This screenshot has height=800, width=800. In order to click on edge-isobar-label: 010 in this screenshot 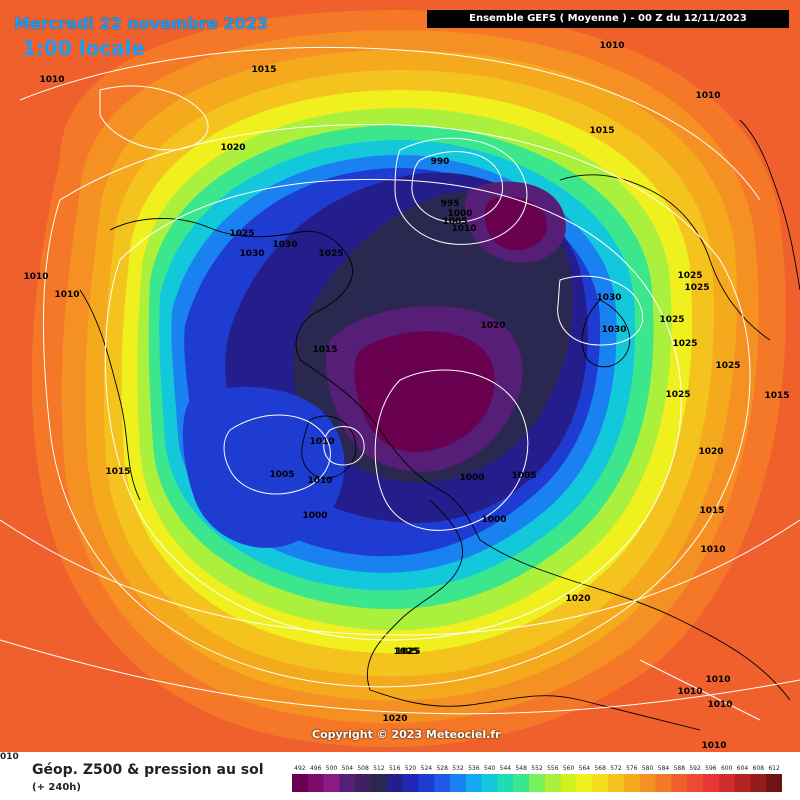, I will do `click(9, 757)`.